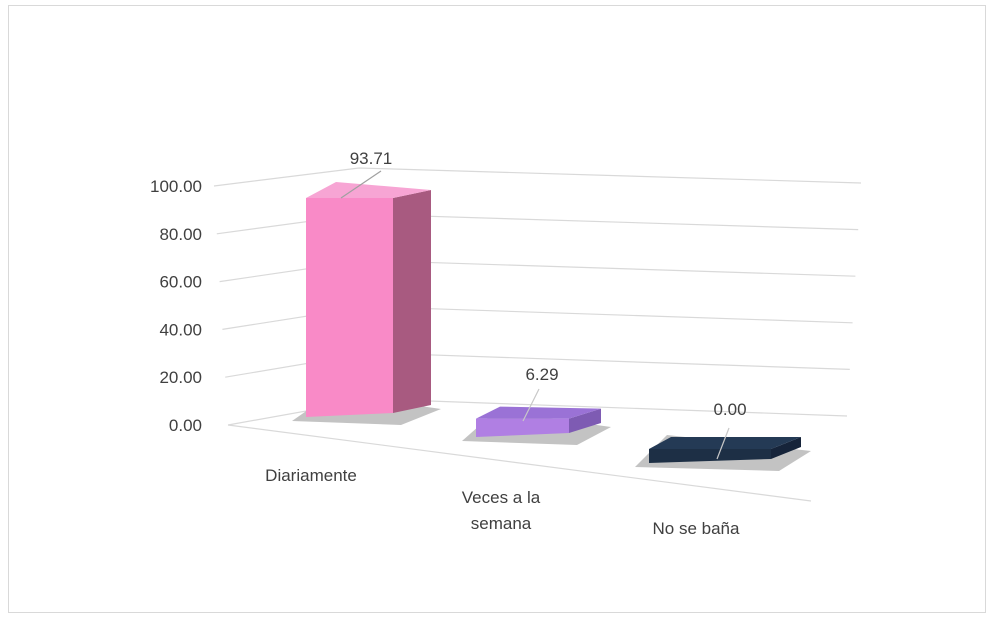 The width and height of the screenshot is (990, 617). I want to click on x-tick-line: semana, so click(501, 523).